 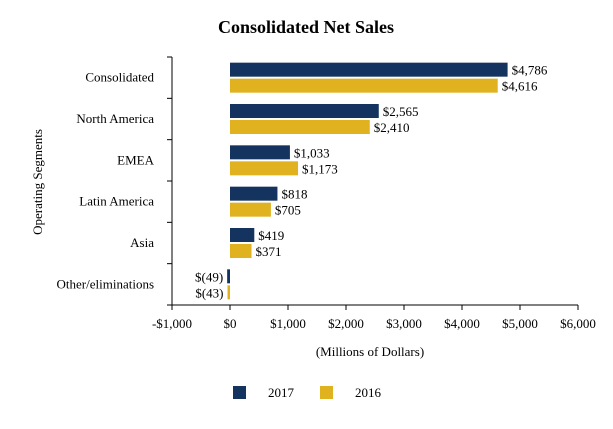 I want to click on data-label: $(49), so click(x=209, y=276).